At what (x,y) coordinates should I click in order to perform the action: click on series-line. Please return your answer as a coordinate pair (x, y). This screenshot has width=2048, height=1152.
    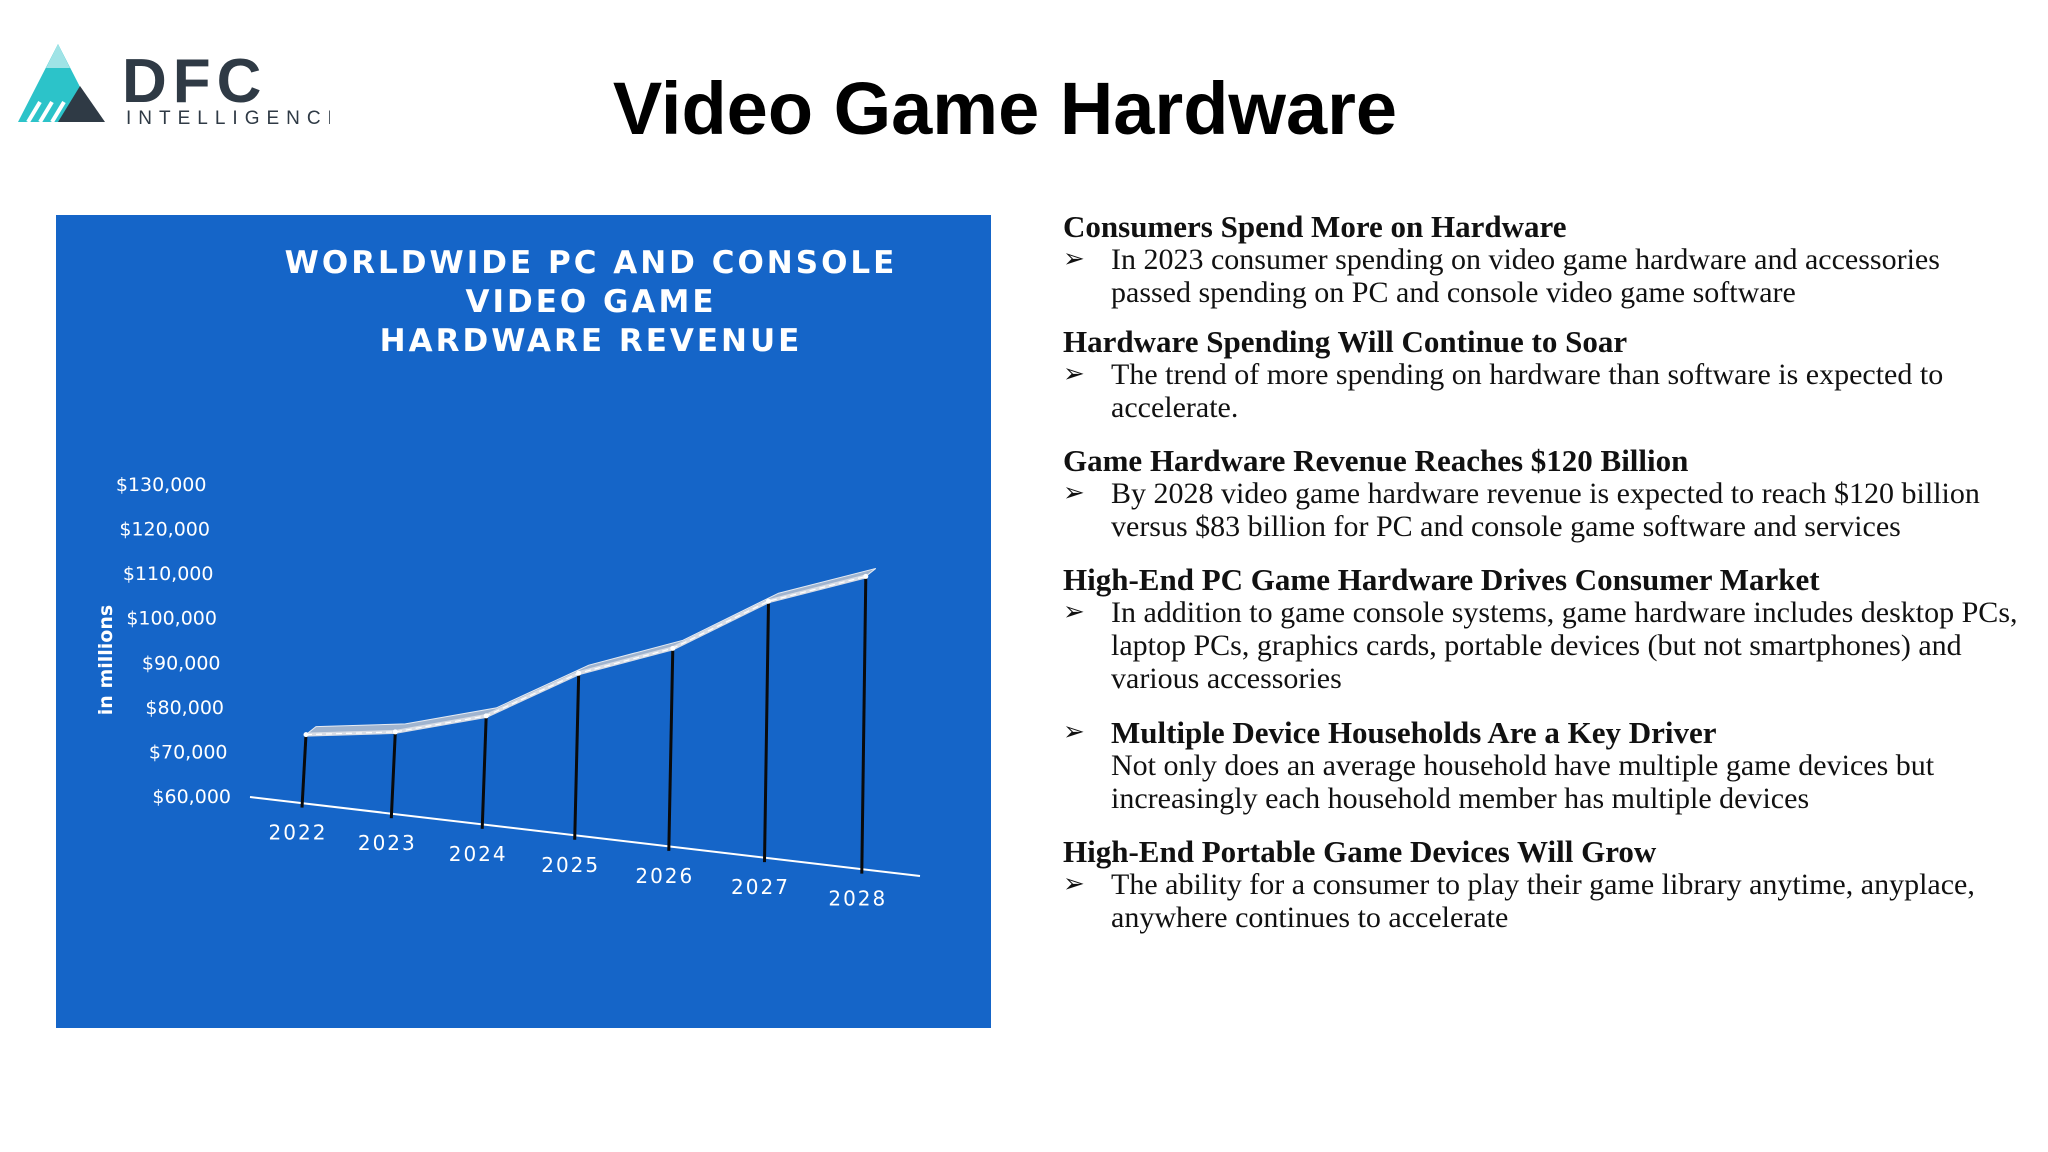
    Looking at the image, I should click on (586, 655).